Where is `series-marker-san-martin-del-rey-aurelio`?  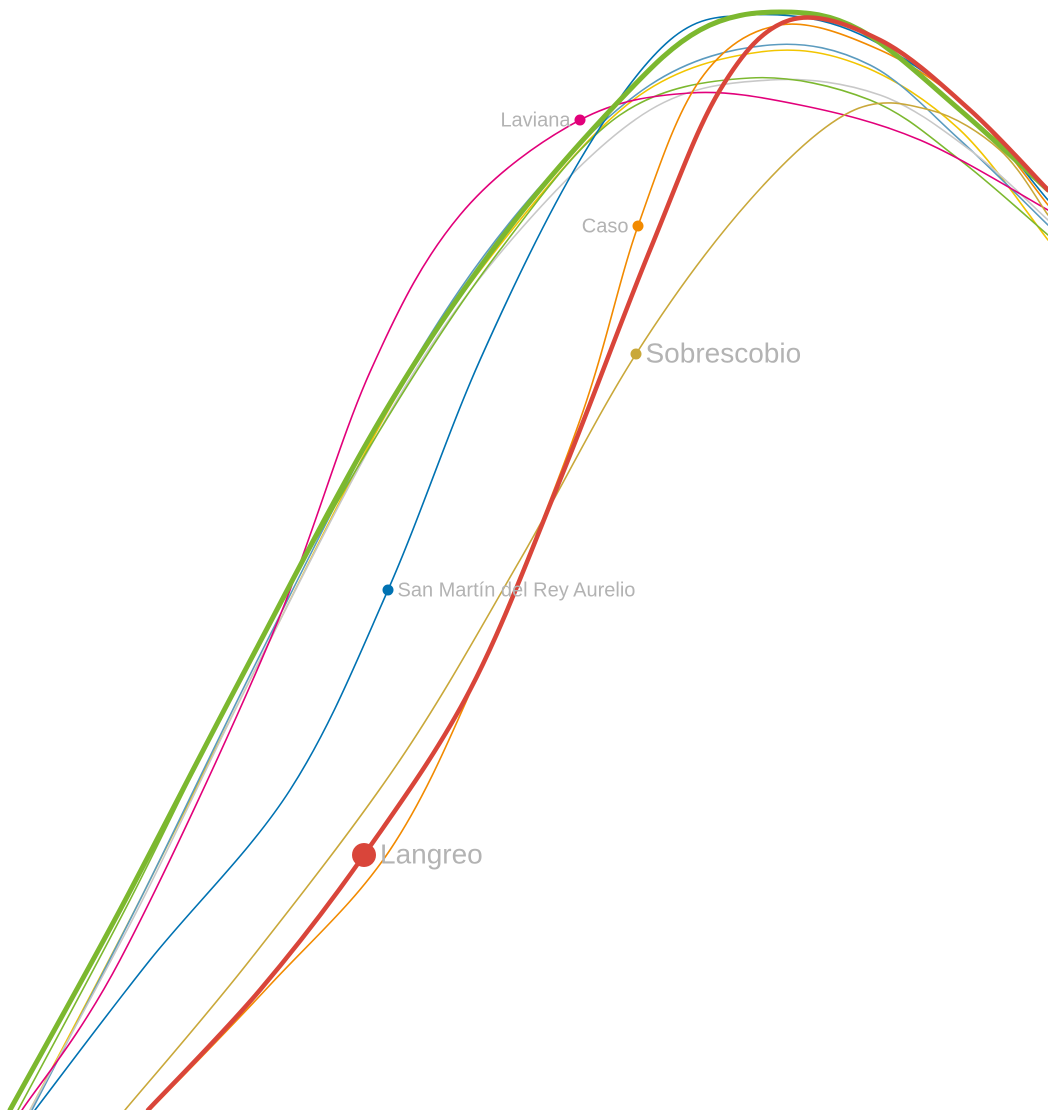 series-marker-san-martin-del-rey-aurelio is located at coordinates (388, 590).